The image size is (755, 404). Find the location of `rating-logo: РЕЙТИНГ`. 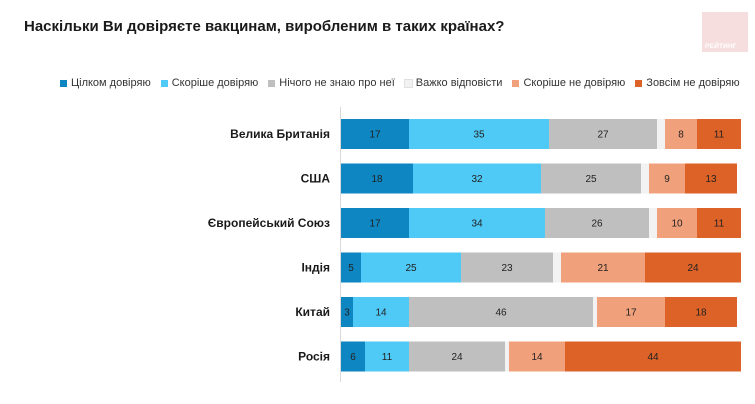

rating-logo: РЕЙТИНГ is located at coordinates (725, 32).